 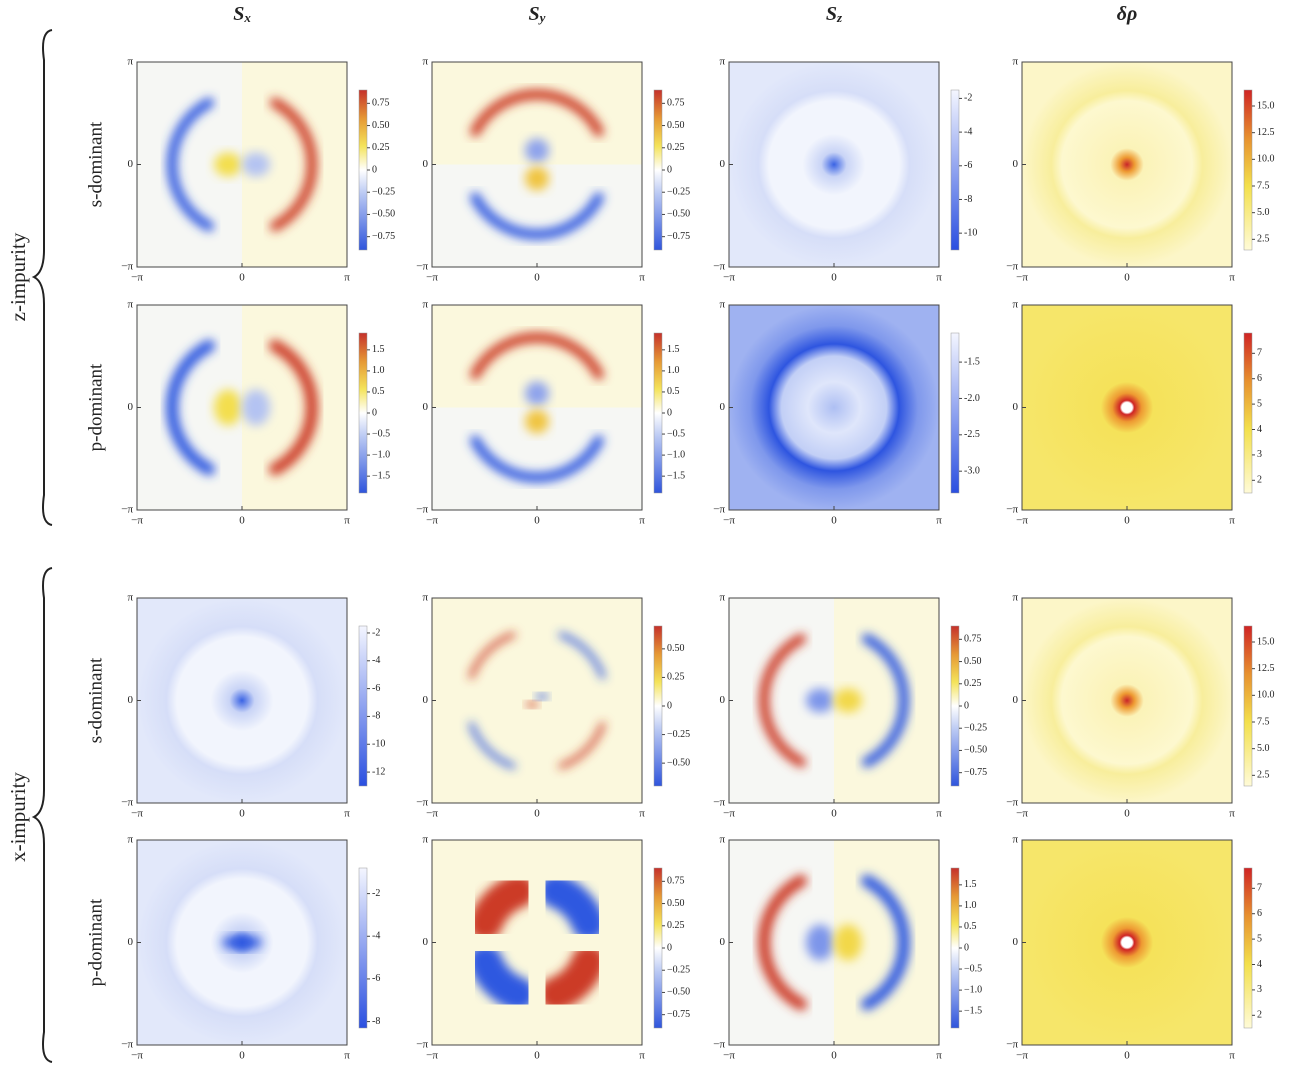 What do you see at coordinates (845, 170) in the screenshot?
I see `panel: −π−π 0 0 π π -2 -4 -6 -8 -10` at bounding box center [845, 170].